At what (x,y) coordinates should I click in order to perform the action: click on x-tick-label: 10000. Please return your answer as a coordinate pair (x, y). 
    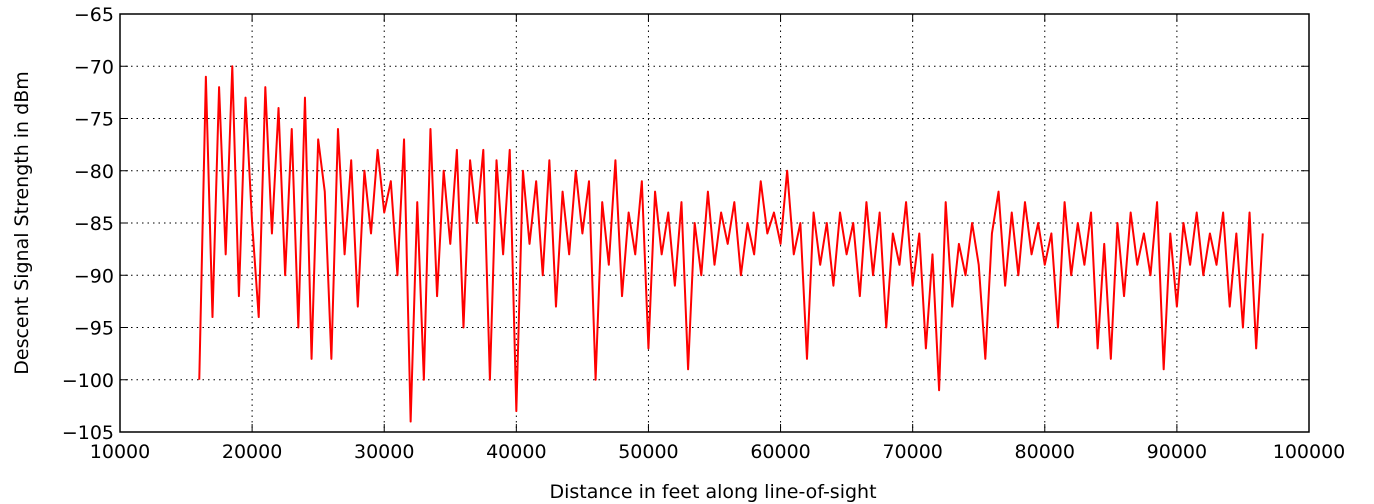
    Looking at the image, I should click on (120, 452).